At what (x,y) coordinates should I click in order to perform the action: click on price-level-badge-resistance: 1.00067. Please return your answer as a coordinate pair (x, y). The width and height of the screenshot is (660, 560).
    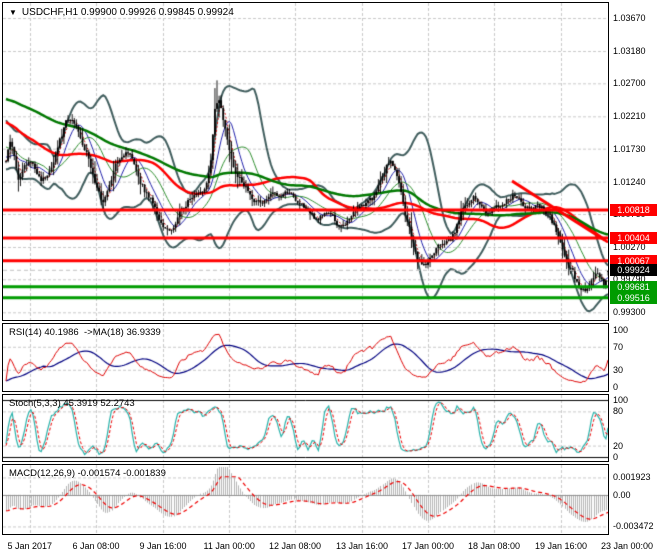
    Looking at the image, I should click on (633, 260).